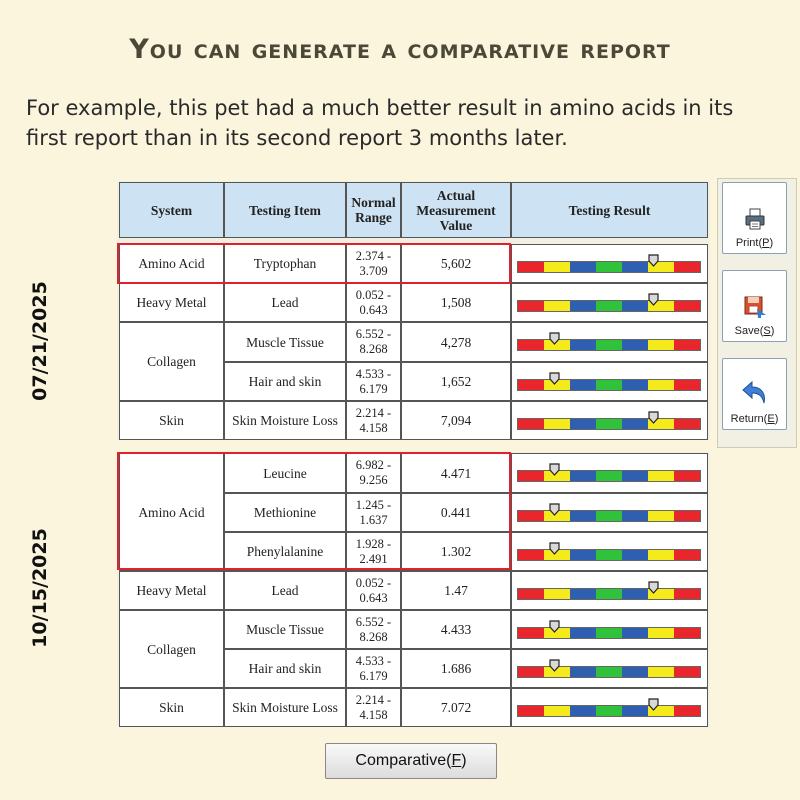 This screenshot has width=800, height=800. Describe the element at coordinates (754, 394) in the screenshot. I see `return-button: Return(E)` at that location.